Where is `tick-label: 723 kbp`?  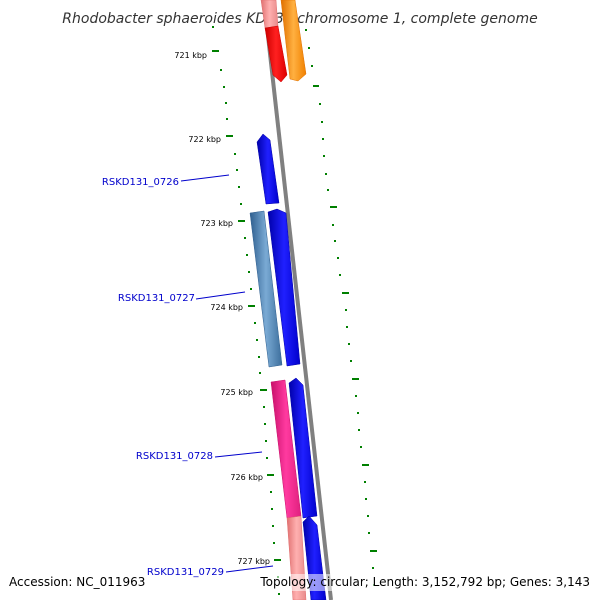
tick-label: 723 kbp is located at coordinates (216, 223).